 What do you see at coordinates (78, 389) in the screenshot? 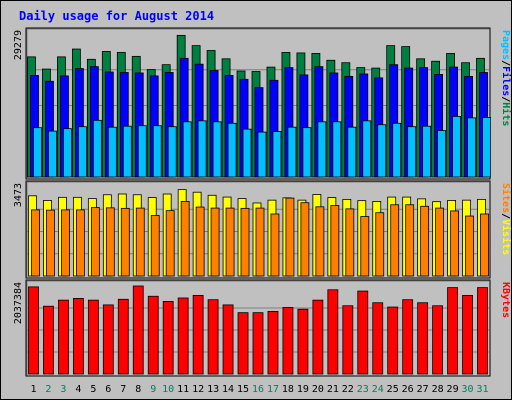
I see `x-tick-label-4: 4` at bounding box center [78, 389].